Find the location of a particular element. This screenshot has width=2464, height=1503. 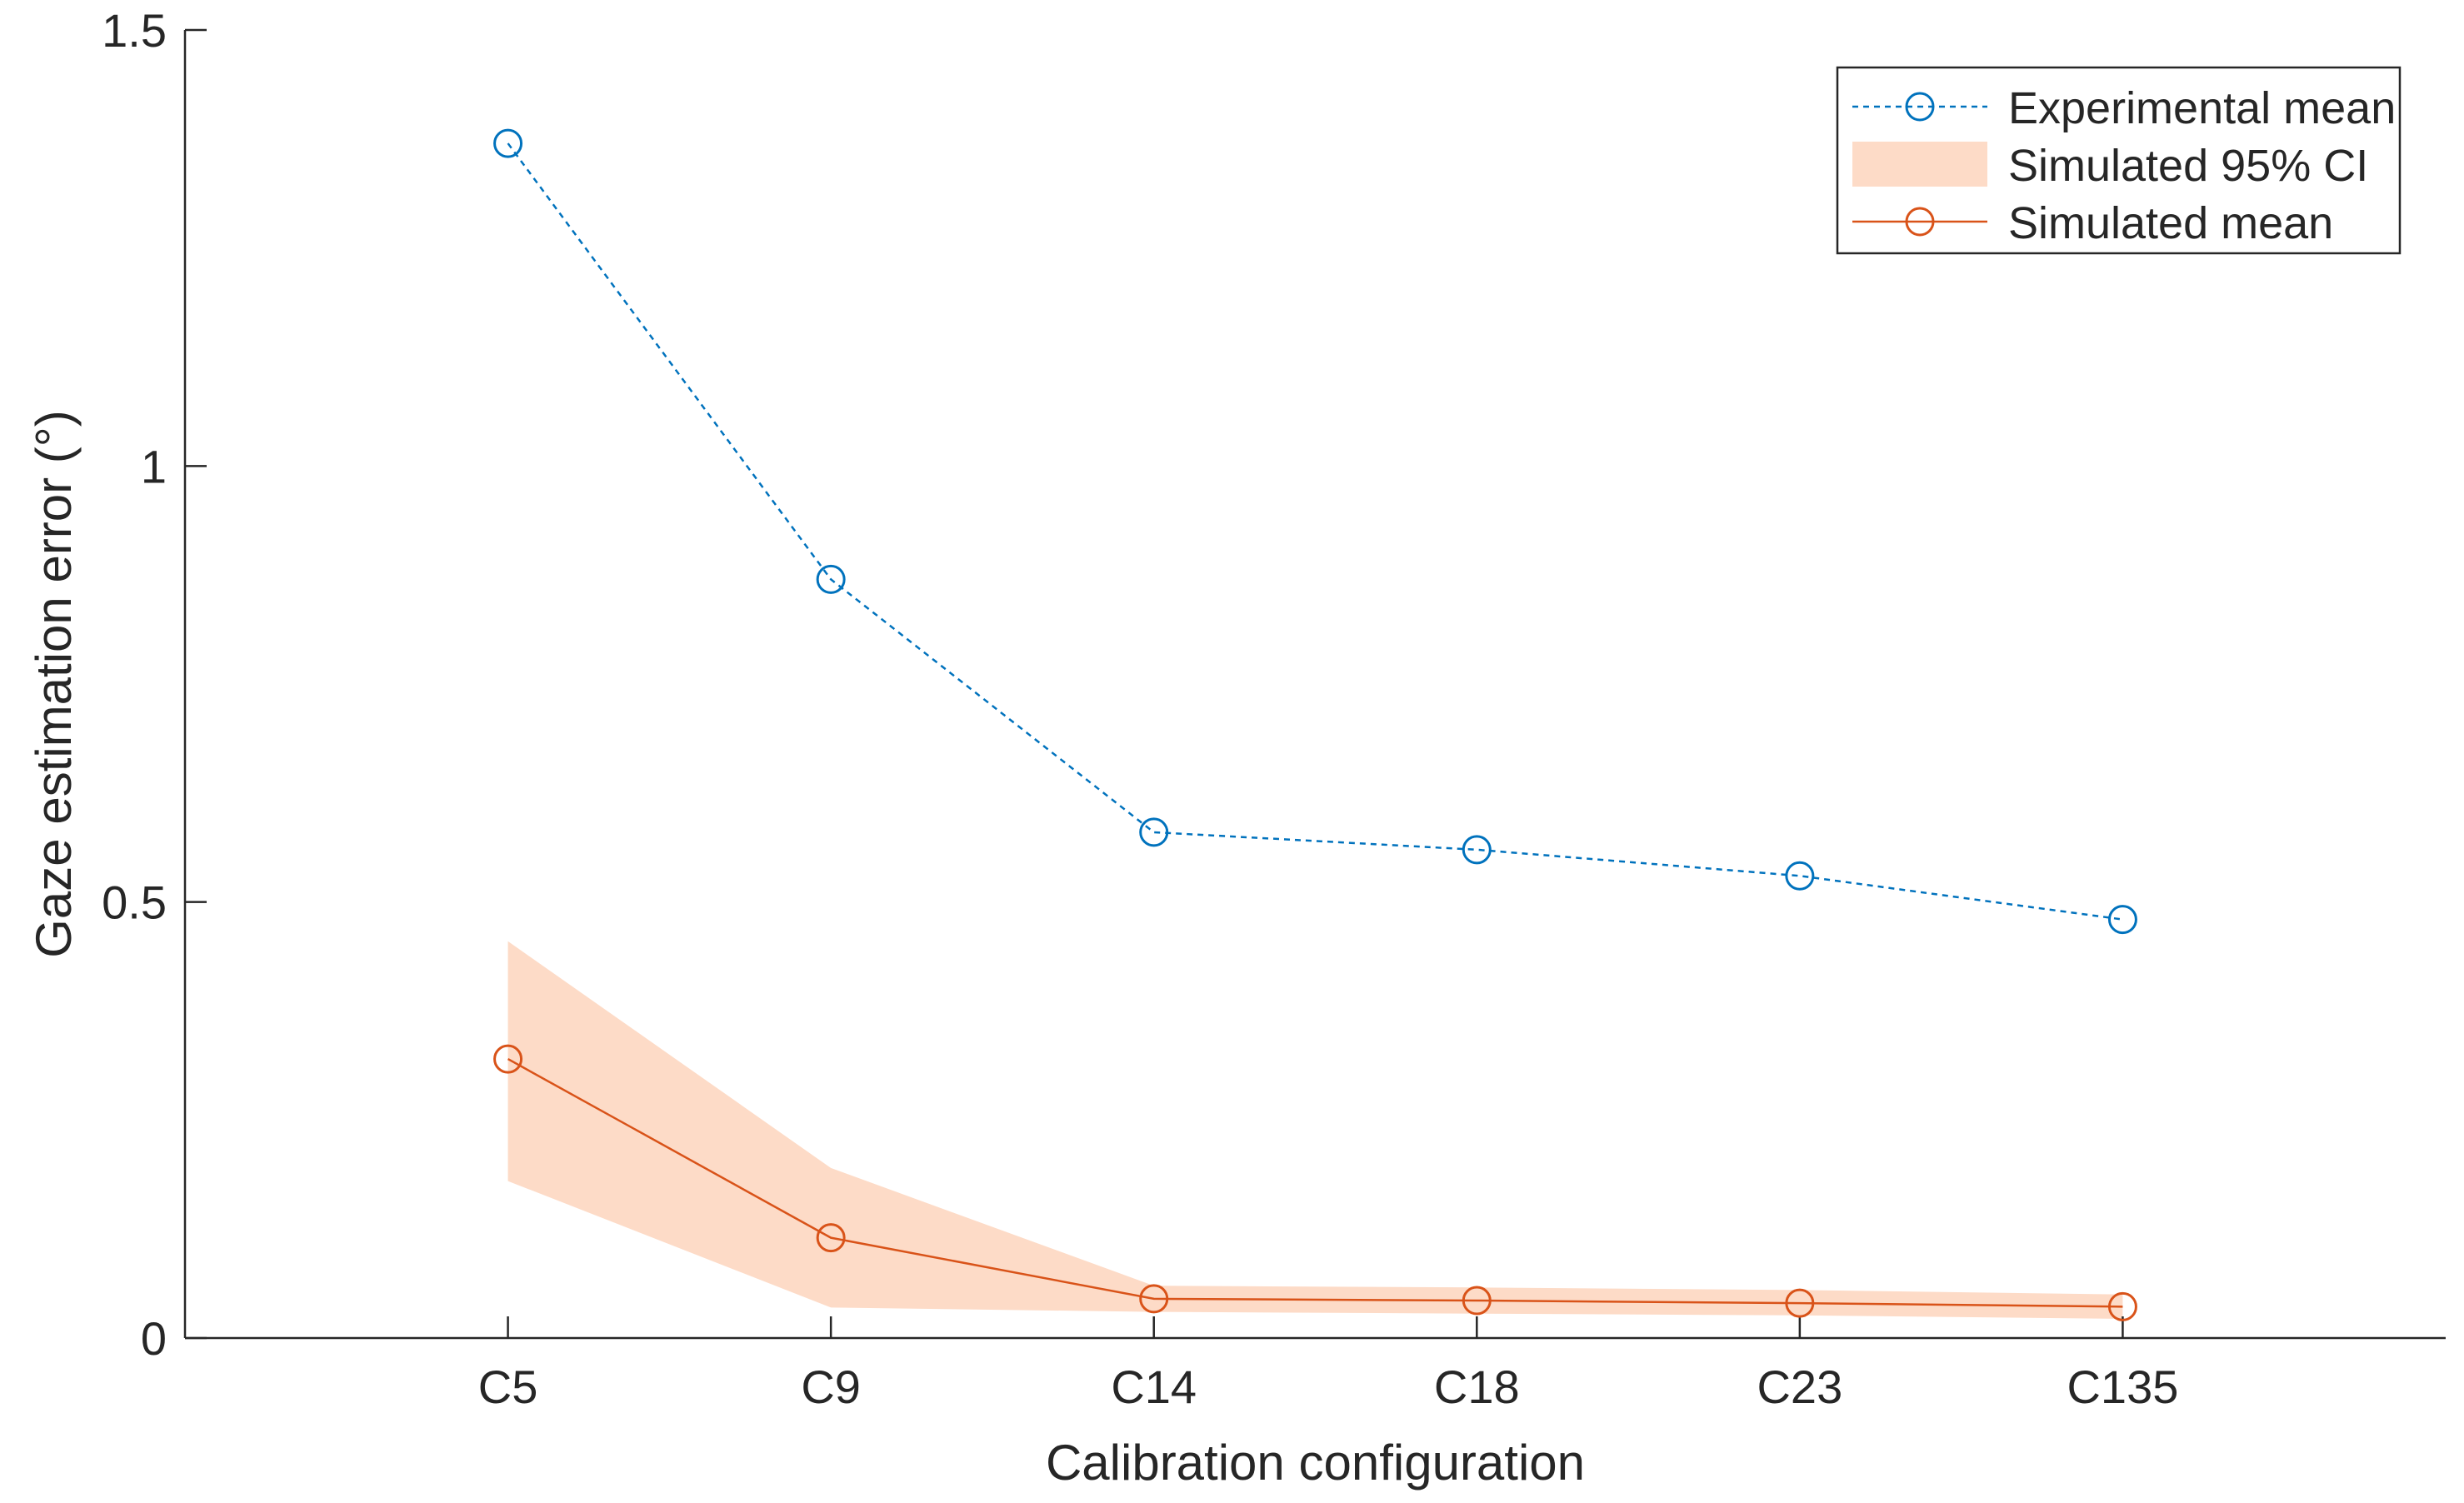

legend-swatch-marker-experimental is located at coordinates (1920, 107).